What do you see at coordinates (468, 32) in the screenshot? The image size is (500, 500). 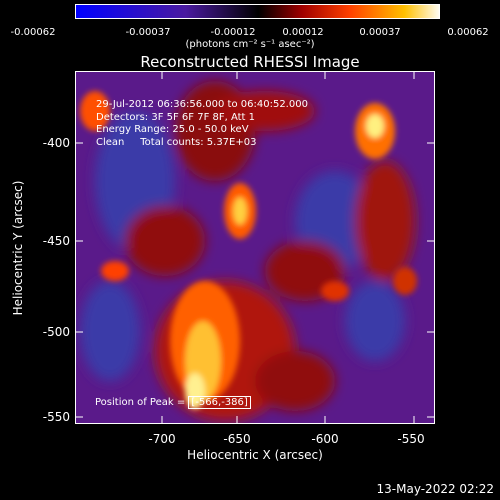 I see `colorbar-tick: 0.00062` at bounding box center [468, 32].